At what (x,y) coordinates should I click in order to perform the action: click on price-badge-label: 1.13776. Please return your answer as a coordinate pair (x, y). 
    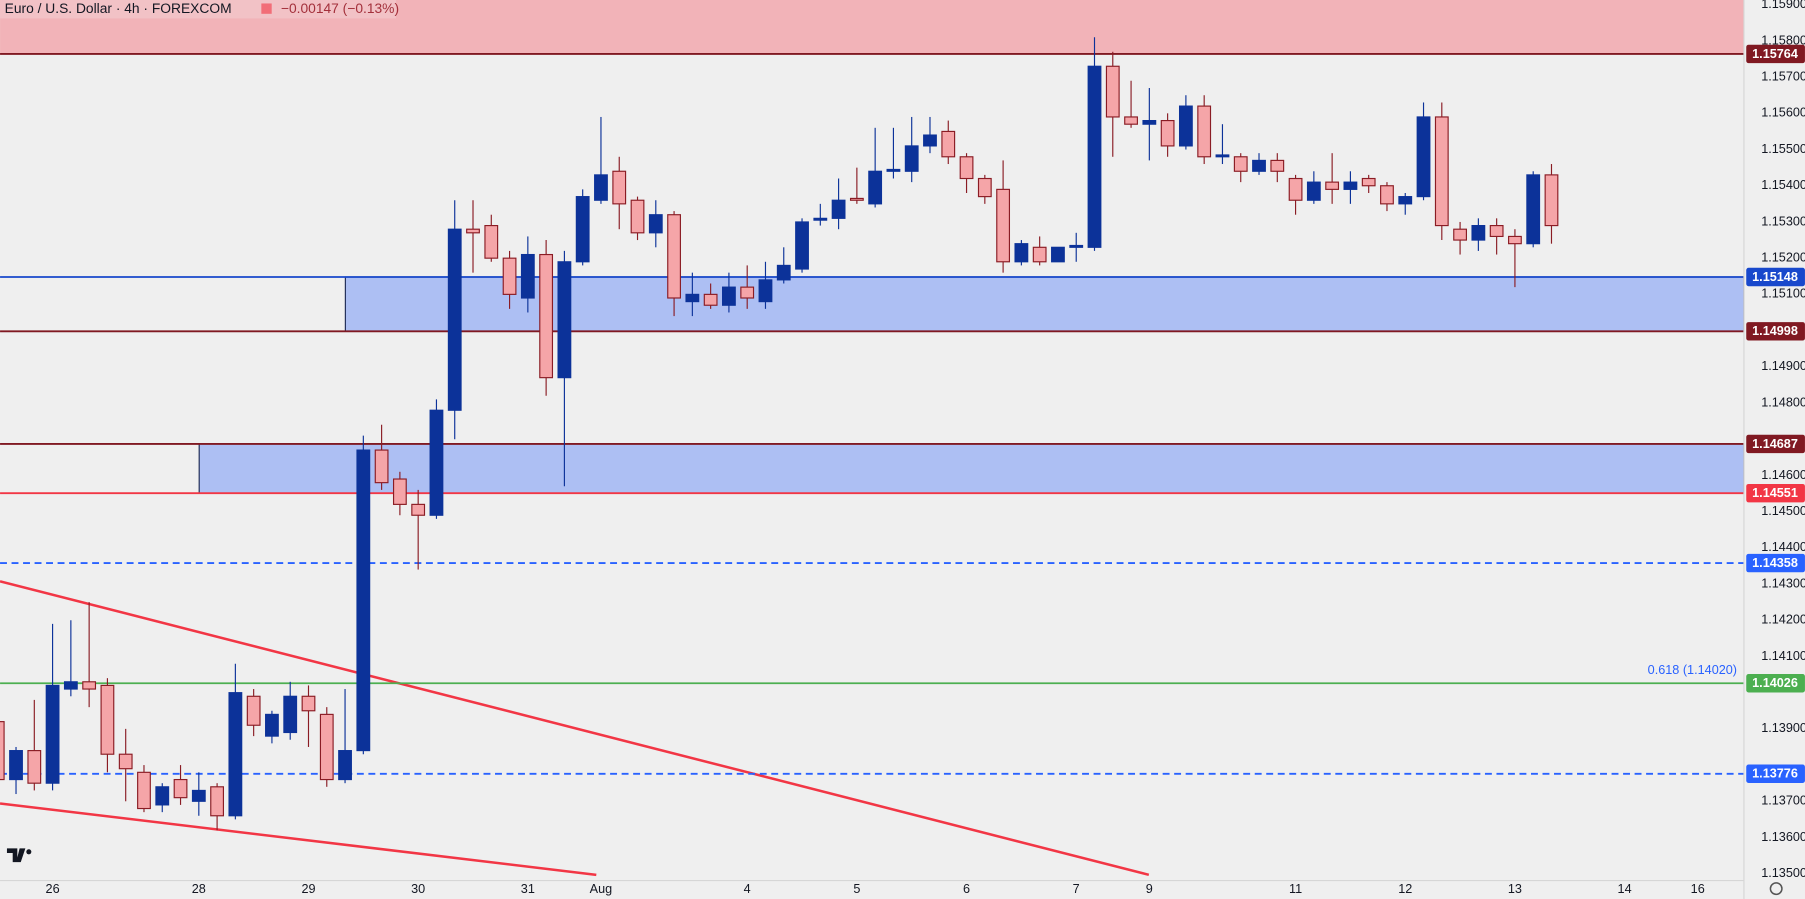
    Looking at the image, I should click on (1775, 774).